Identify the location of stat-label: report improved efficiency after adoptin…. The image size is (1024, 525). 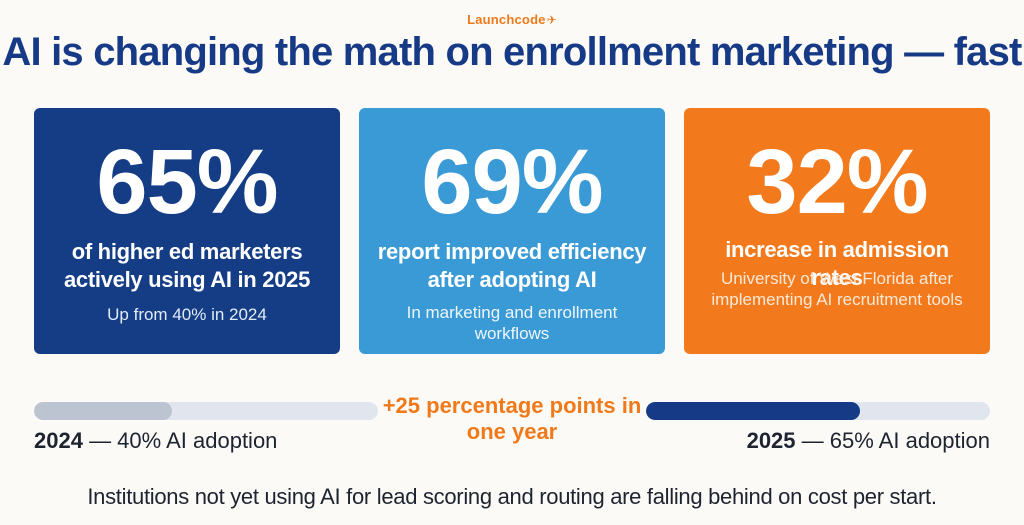
(512, 265).